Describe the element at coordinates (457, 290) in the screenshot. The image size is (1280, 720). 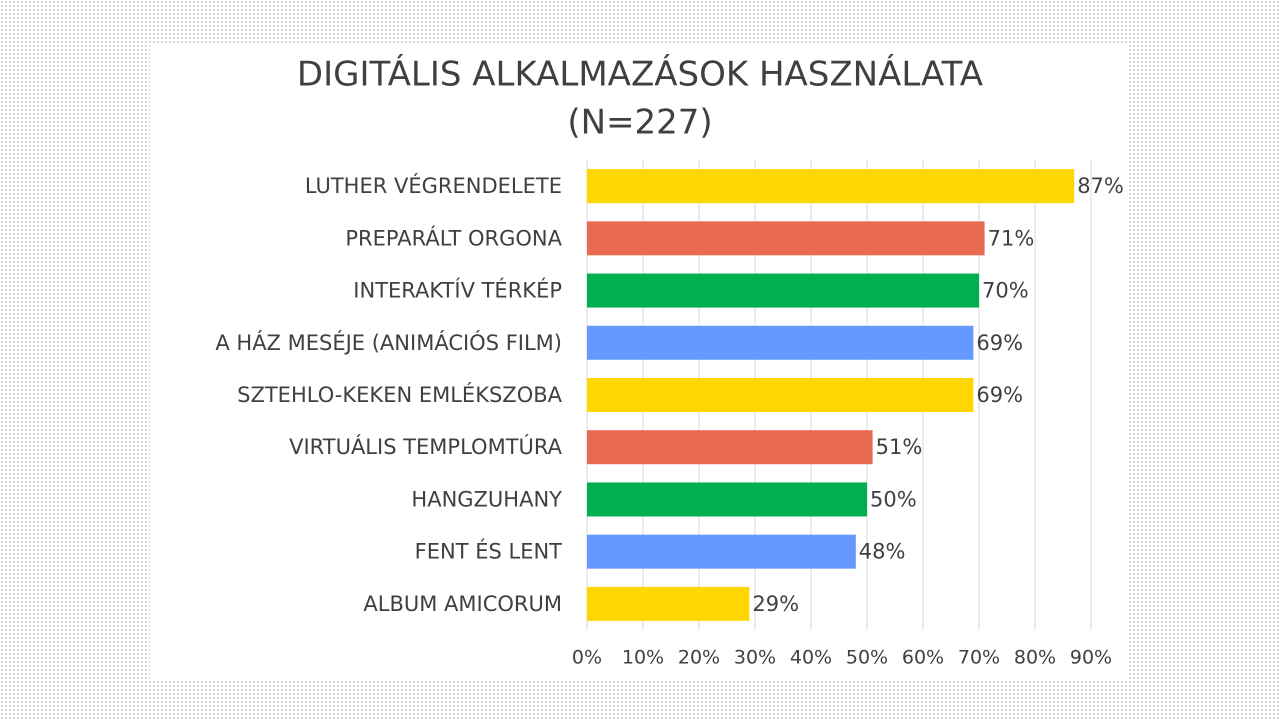
I see `category-label: INTERAKTÍV TÉRKÉP` at that location.